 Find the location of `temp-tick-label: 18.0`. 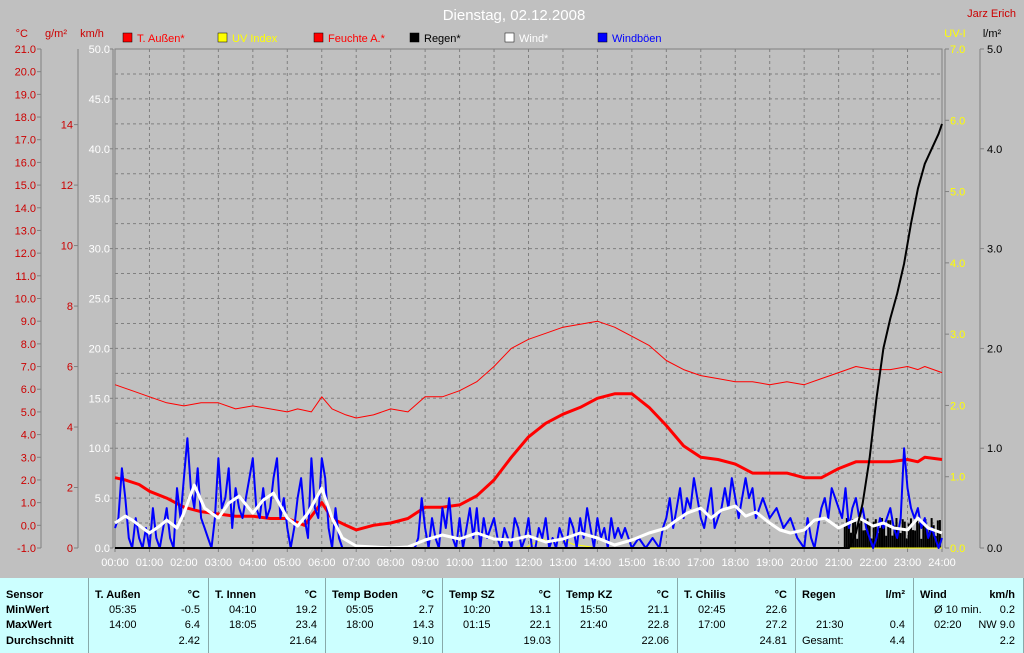

temp-tick-label: 18.0 is located at coordinates (25, 118).